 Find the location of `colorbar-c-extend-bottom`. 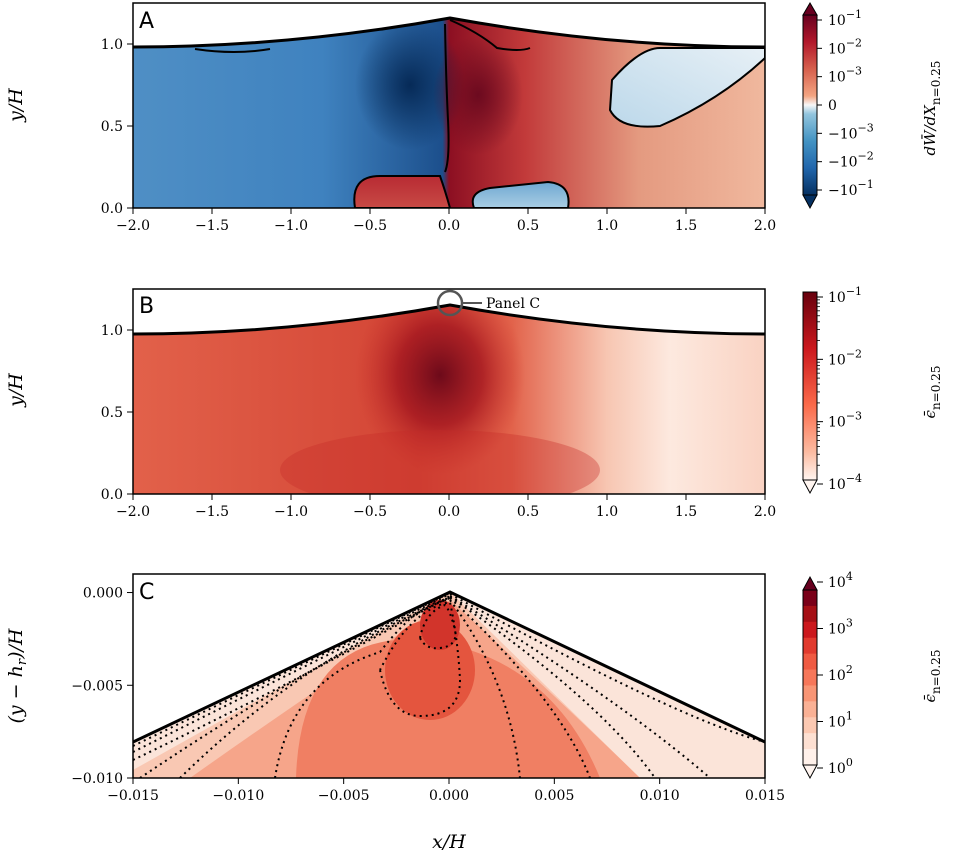

colorbar-c-extend-bottom is located at coordinates (810, 772).